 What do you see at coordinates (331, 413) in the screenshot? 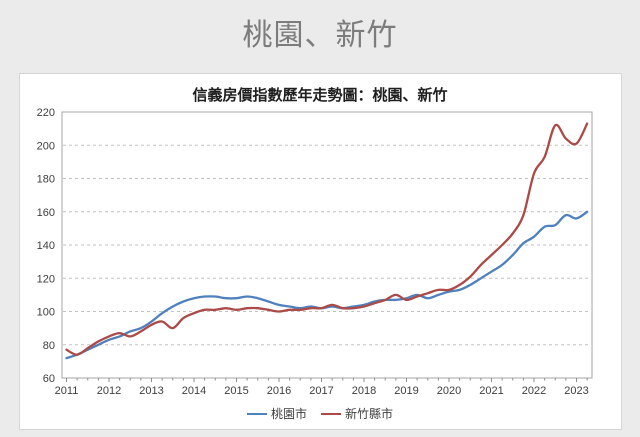
I see `hsinchu-line-swatch` at bounding box center [331, 413].